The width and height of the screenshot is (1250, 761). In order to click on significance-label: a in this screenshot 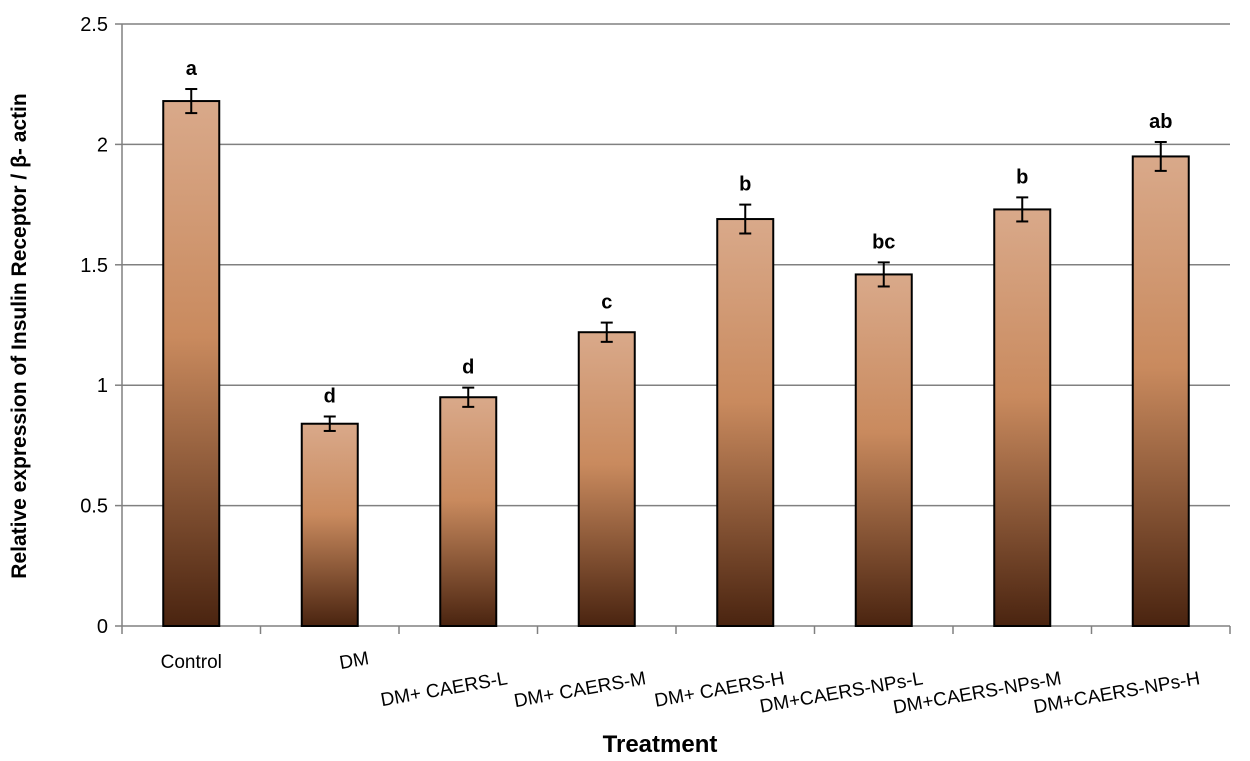, I will do `click(192, 69)`.